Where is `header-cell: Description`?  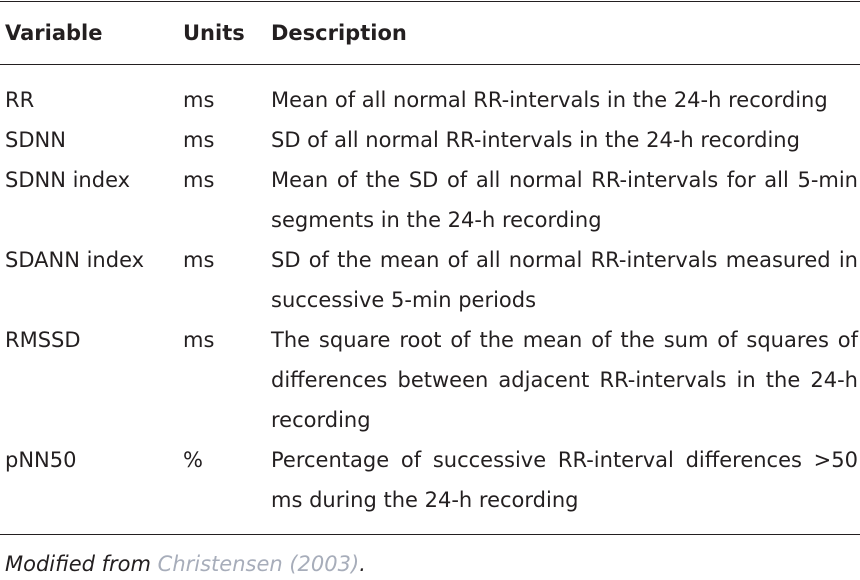
header-cell: Description is located at coordinates (339, 33).